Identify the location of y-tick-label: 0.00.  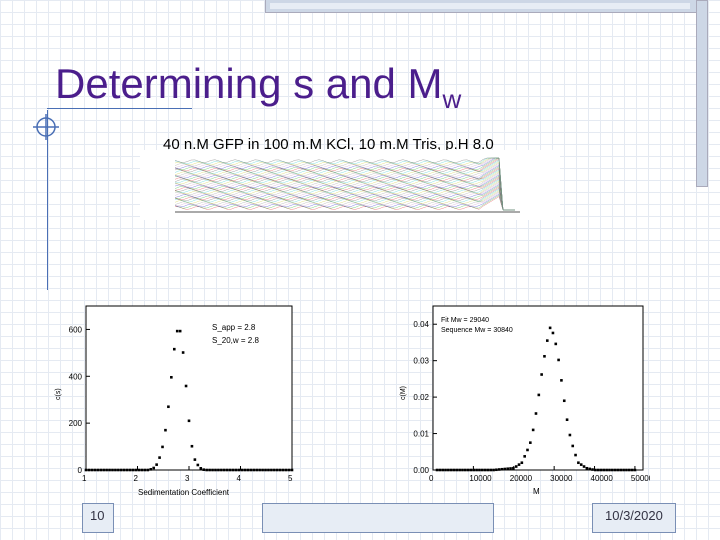
(421, 470).